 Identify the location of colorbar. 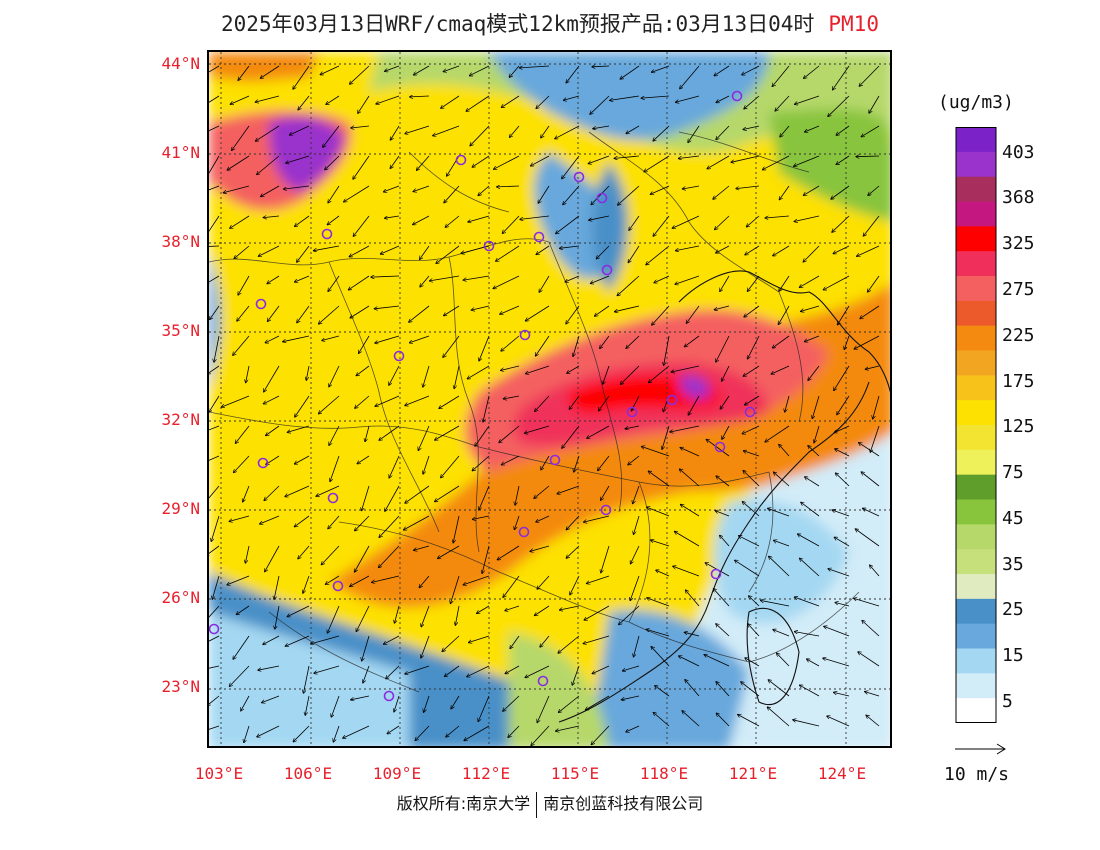
(976, 425).